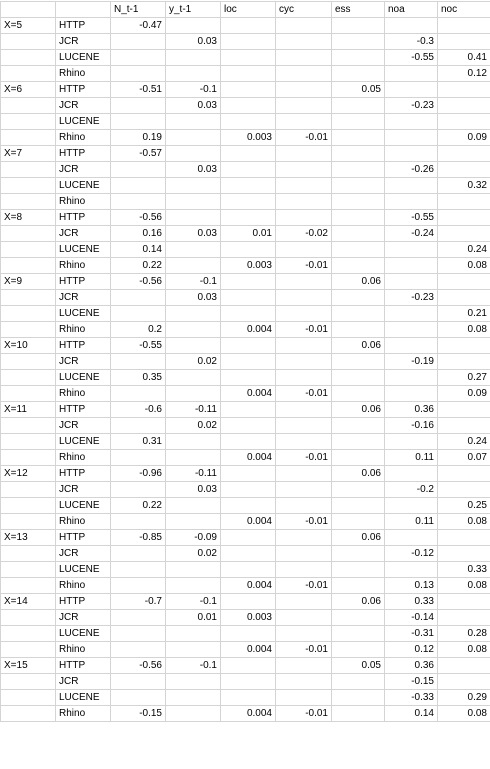  What do you see at coordinates (464, 634) in the screenshot?
I see `cell-noc: 0.28` at bounding box center [464, 634].